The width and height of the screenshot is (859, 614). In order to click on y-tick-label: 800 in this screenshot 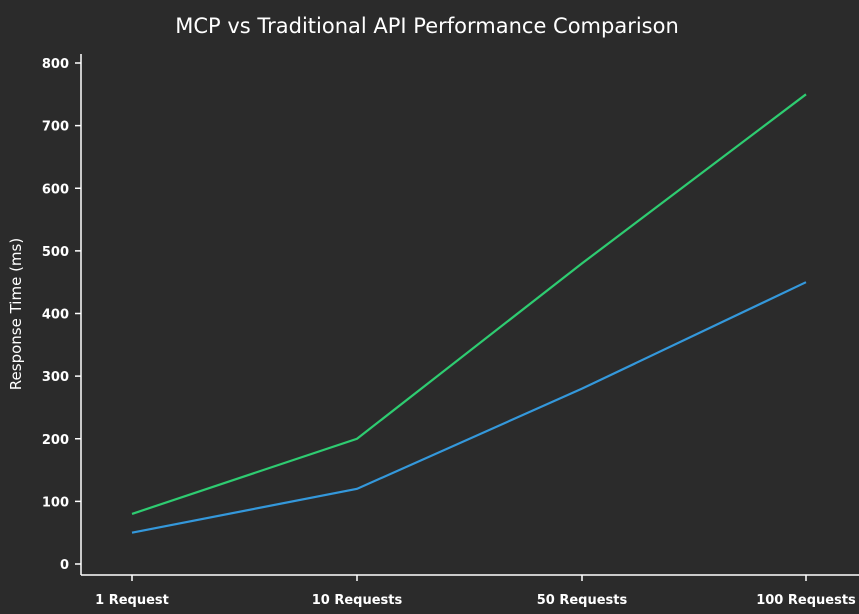, I will do `click(55, 64)`.